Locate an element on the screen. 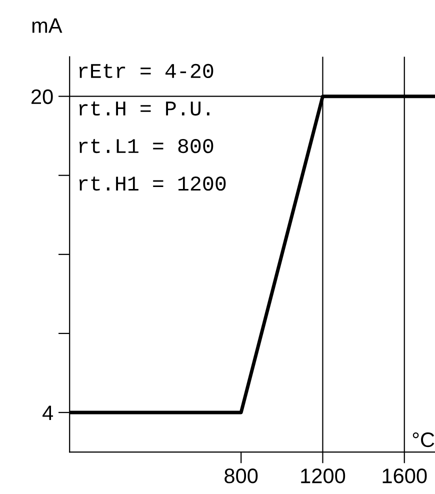  annotation: rt.L1 = 800 is located at coordinates (146, 146).